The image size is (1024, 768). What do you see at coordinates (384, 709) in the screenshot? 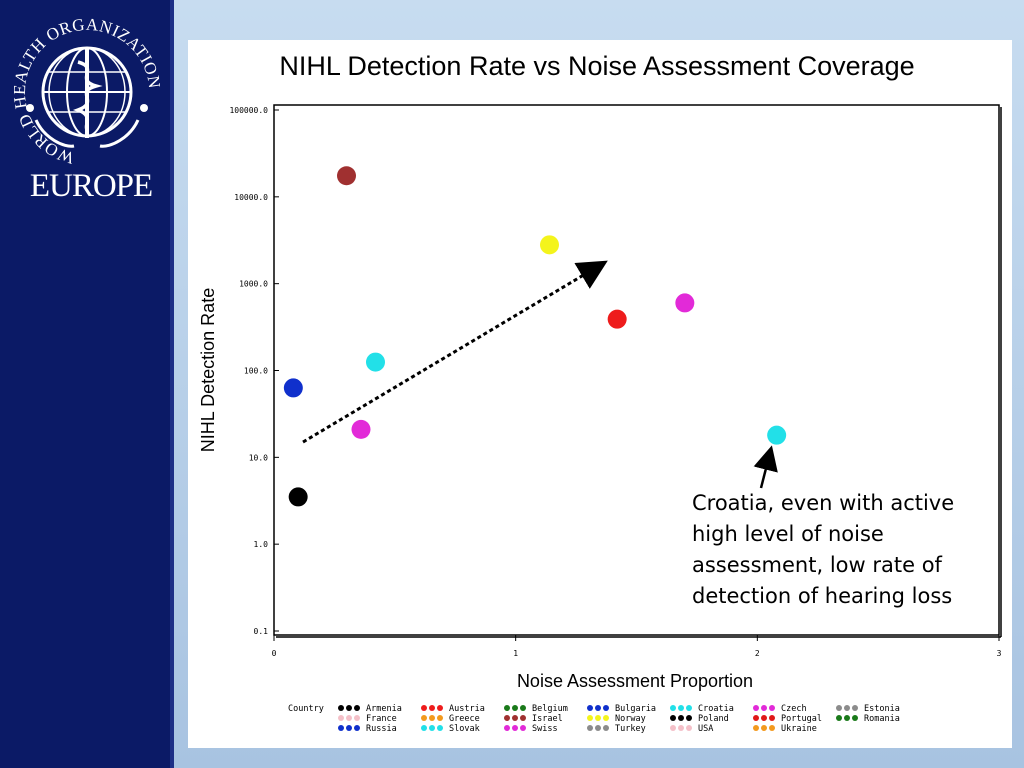
I see `legend-label: Armenia` at bounding box center [384, 709].